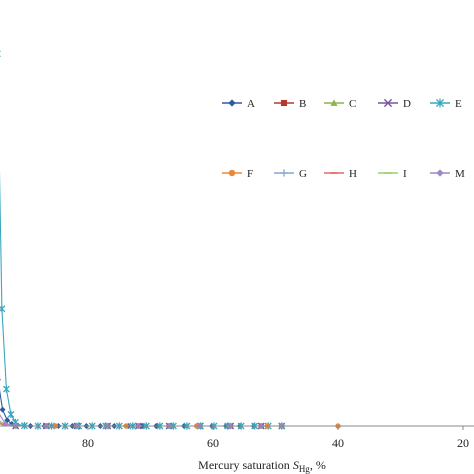 The image size is (474, 474). Describe the element at coordinates (318, 465) in the screenshot. I see `x-axis-title-unit: , %` at that location.